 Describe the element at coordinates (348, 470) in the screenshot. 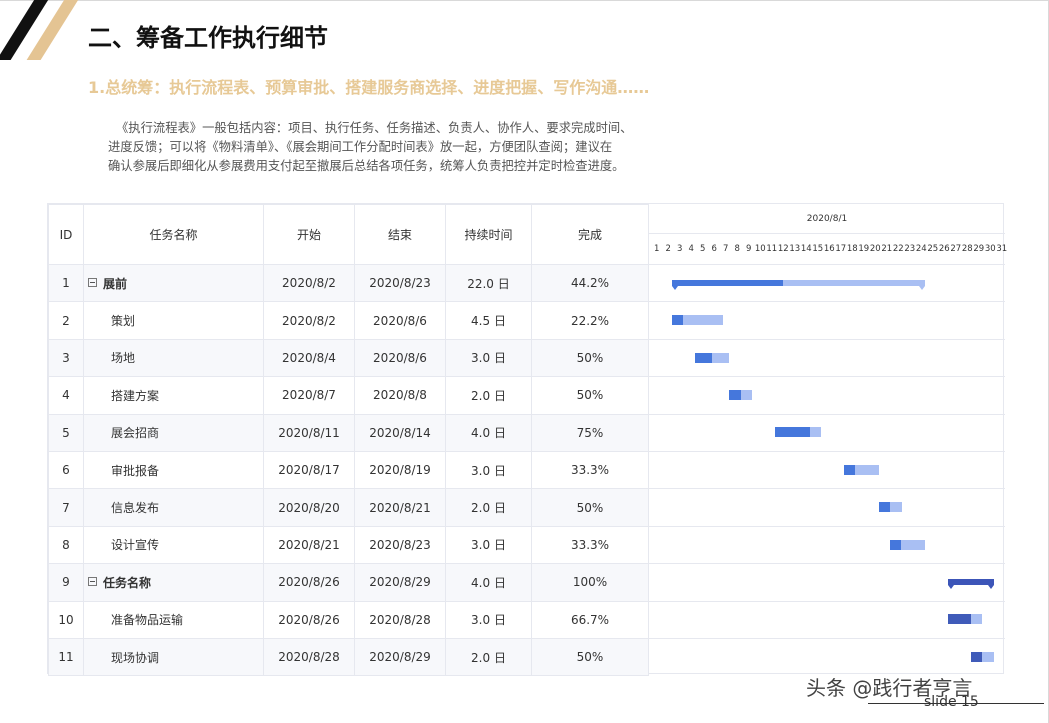

I see `table-row: 6 审批报备 2020/8/17 2020/8/19 3.0 日 33.3%` at that location.